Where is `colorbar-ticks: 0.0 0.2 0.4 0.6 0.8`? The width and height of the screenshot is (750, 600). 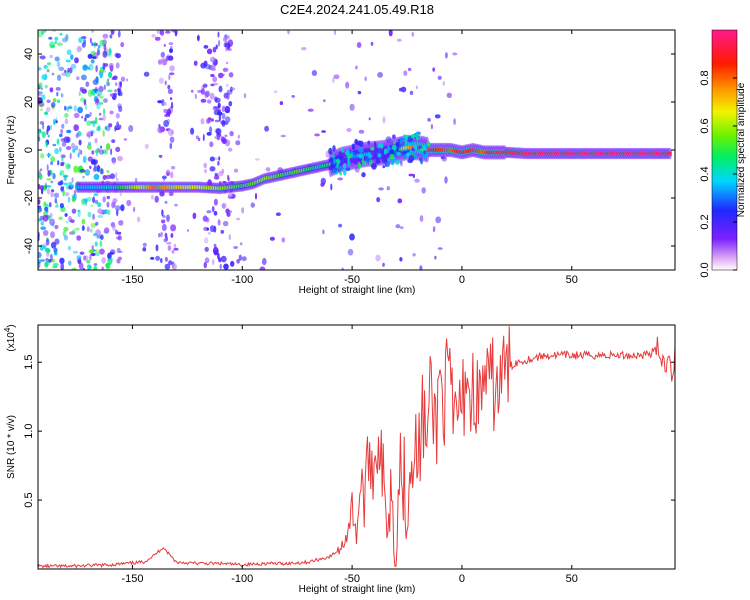
colorbar-ticks: 0.0 0.2 0.4 0.6 0.8 is located at coordinates (718, 174).